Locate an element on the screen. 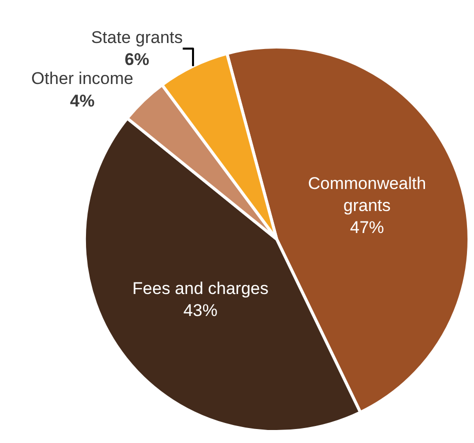 The image size is (474, 443). data-label: 4% is located at coordinates (82, 100).